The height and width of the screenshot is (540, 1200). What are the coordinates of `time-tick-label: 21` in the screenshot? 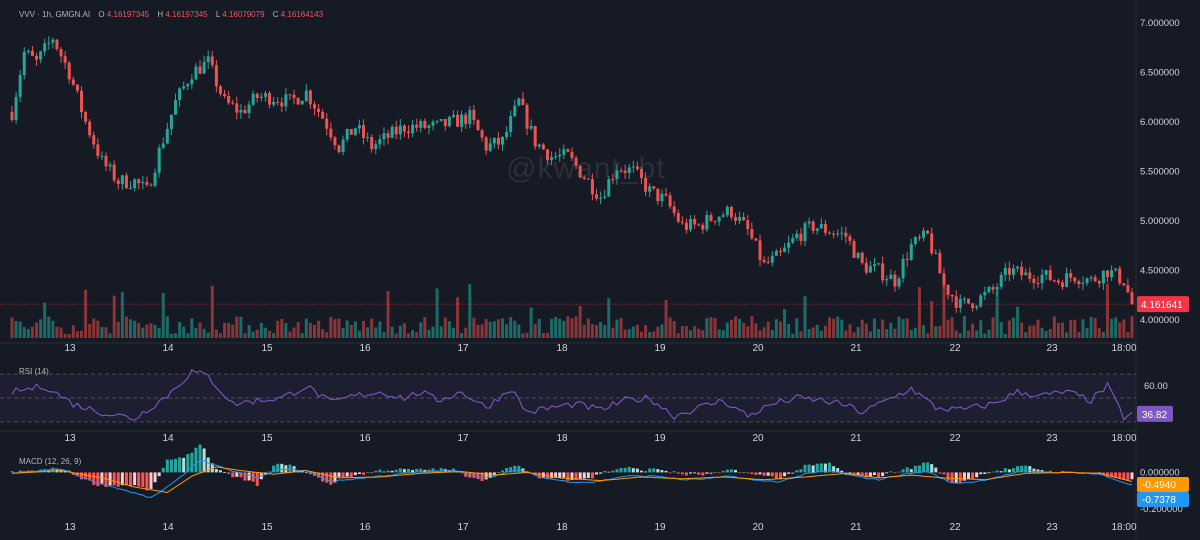 It's located at (856, 348).